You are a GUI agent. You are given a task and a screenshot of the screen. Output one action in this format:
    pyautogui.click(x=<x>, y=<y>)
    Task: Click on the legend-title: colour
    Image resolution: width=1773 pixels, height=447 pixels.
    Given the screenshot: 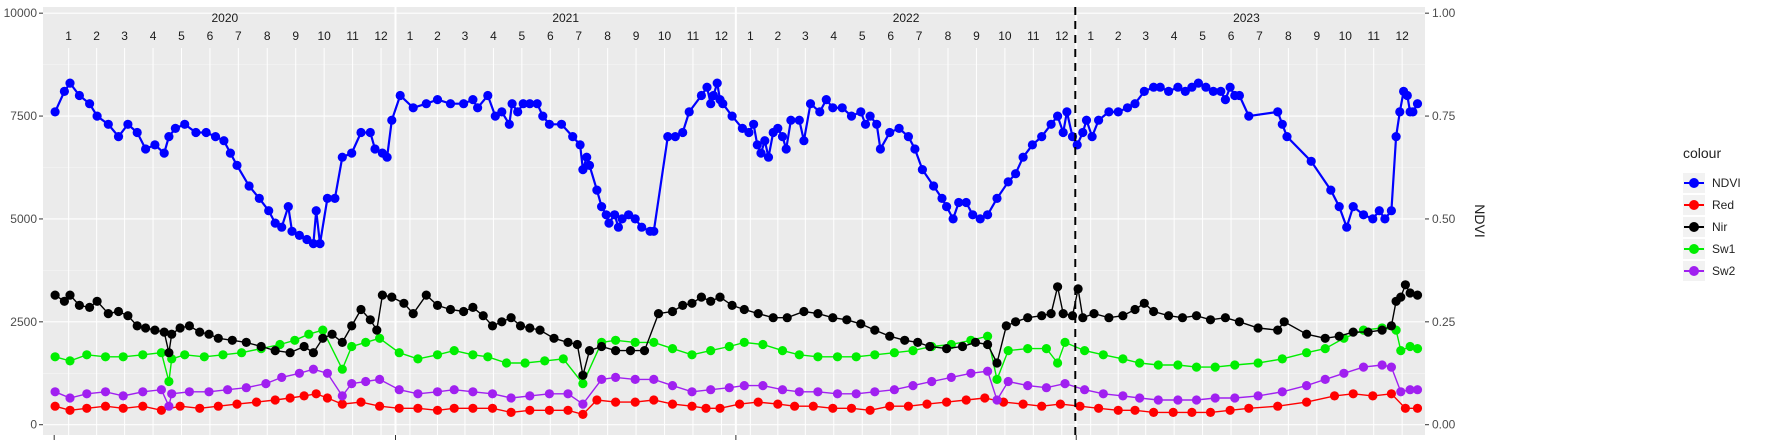 What is the action you would take?
    pyautogui.click(x=1702, y=153)
    